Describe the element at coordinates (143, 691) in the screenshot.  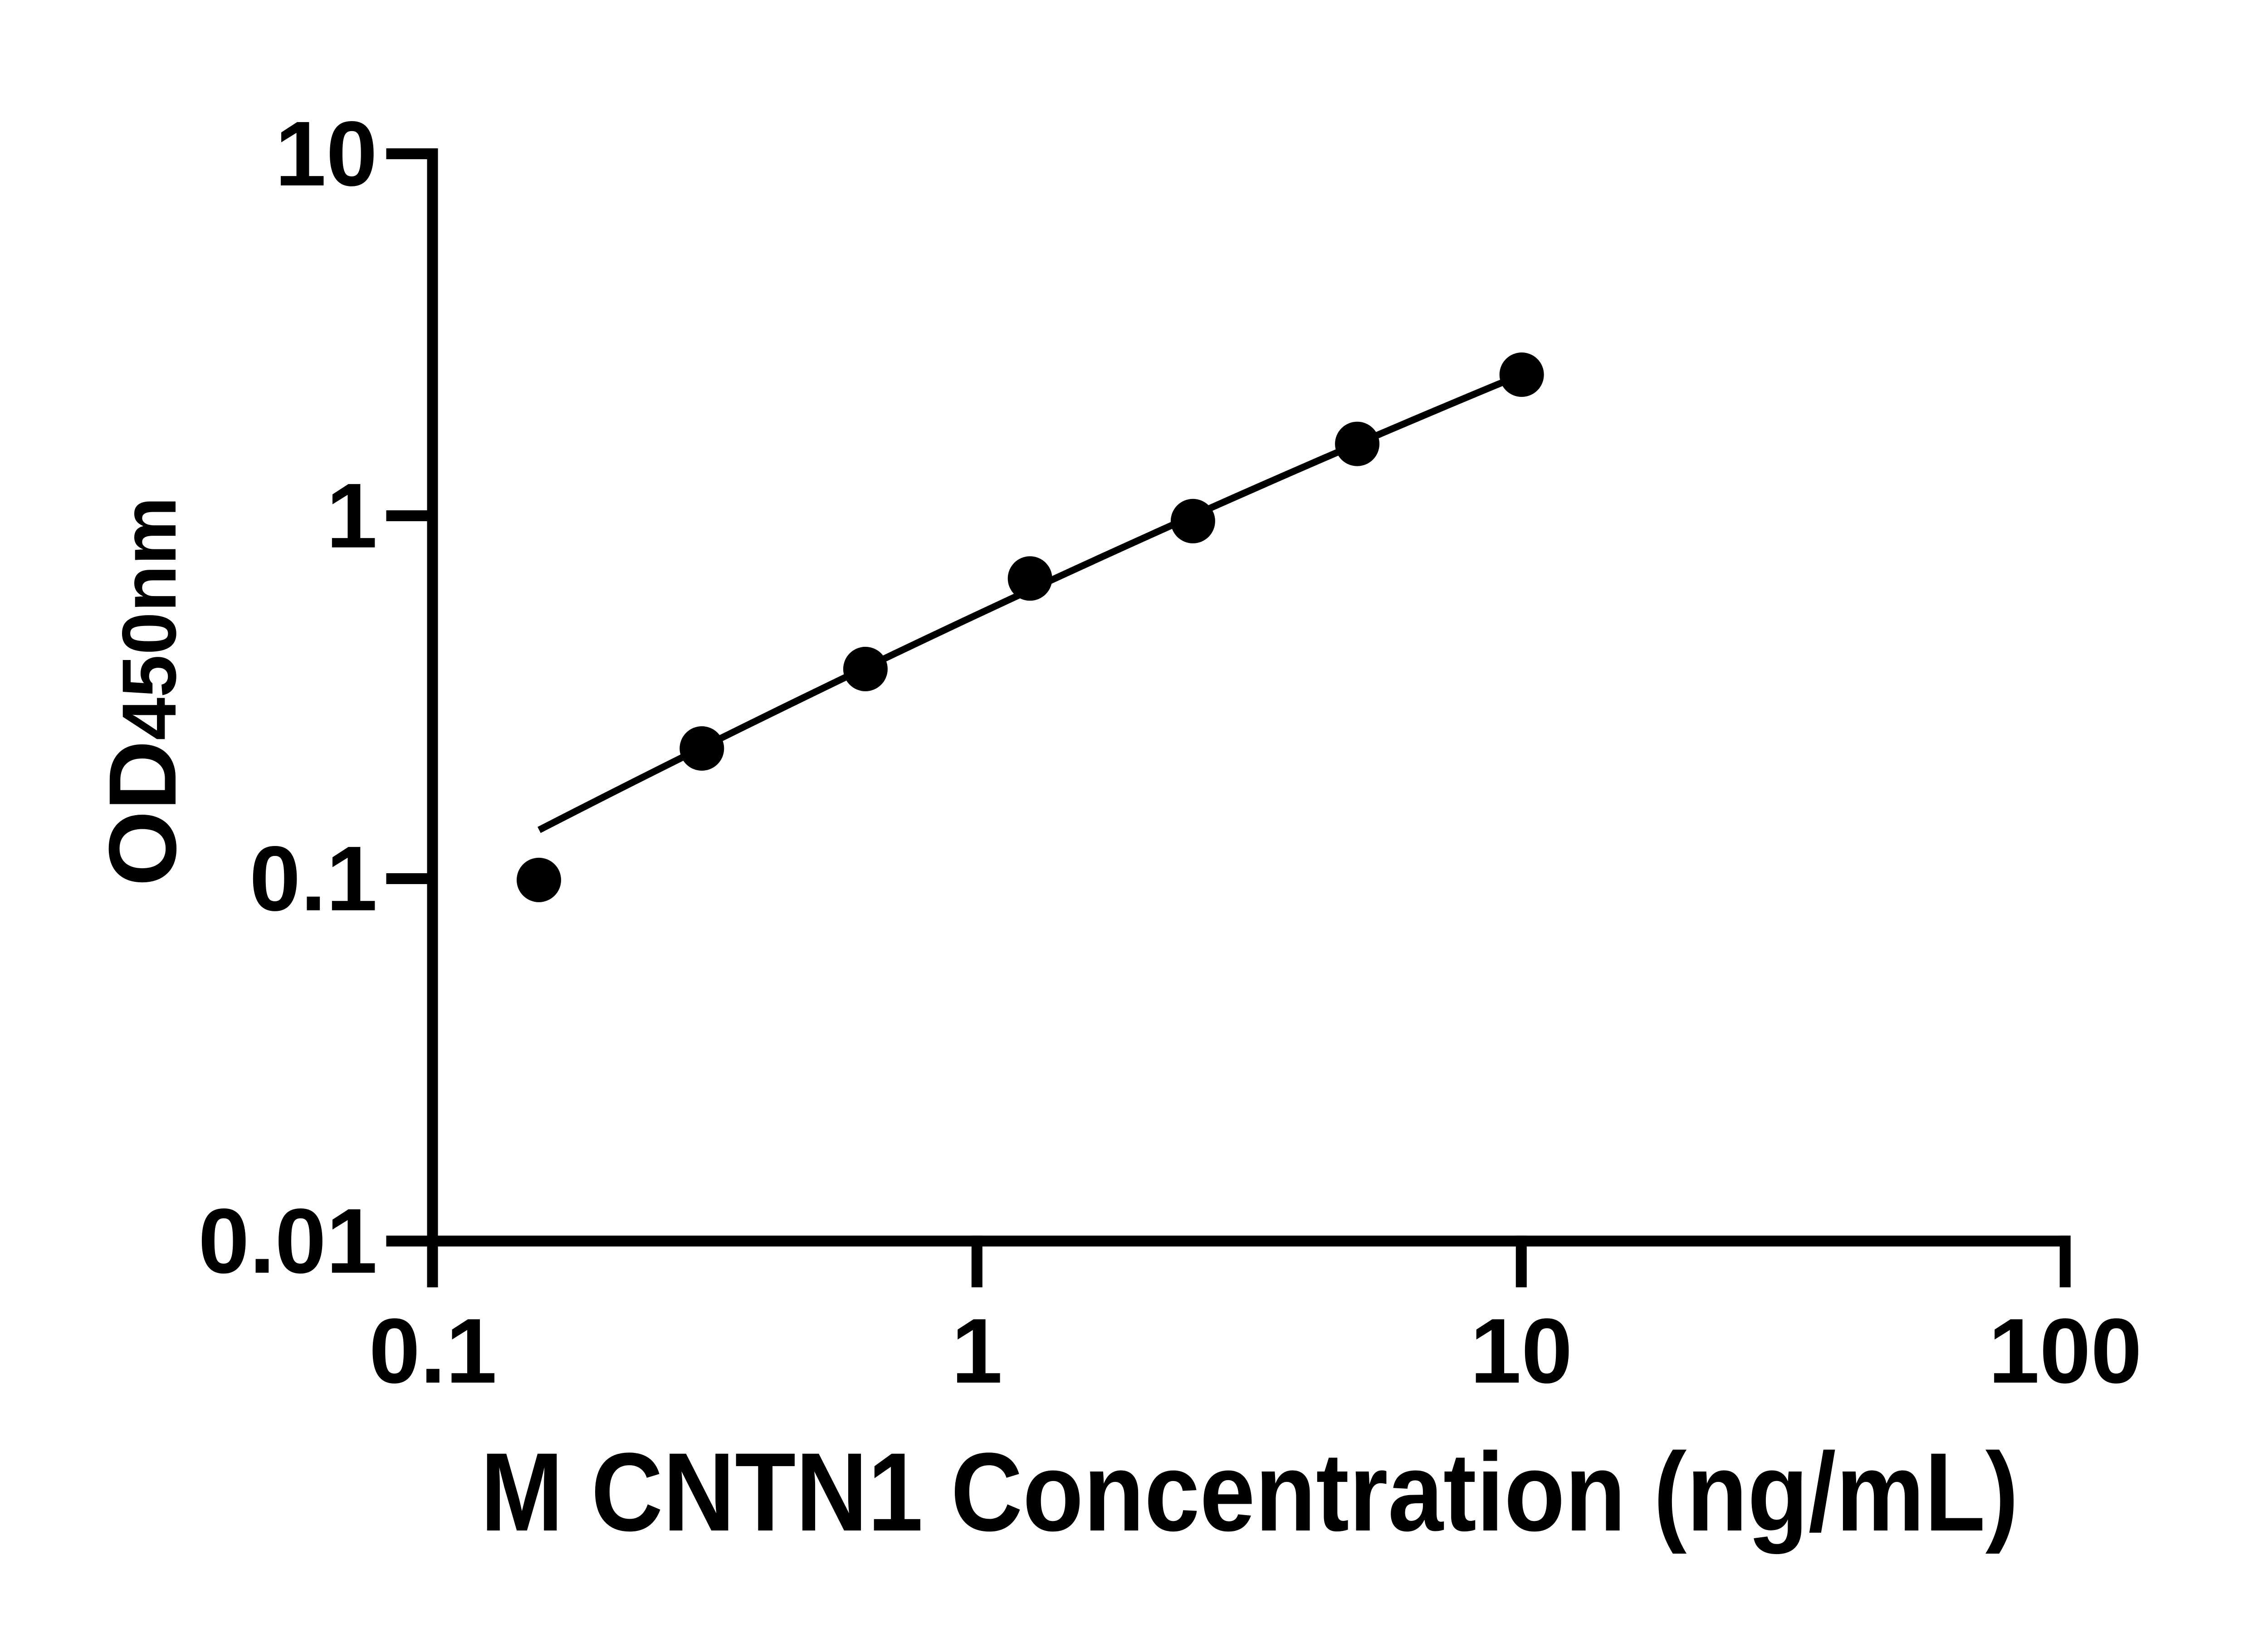
I see `svg-text: OD450nm` at that location.